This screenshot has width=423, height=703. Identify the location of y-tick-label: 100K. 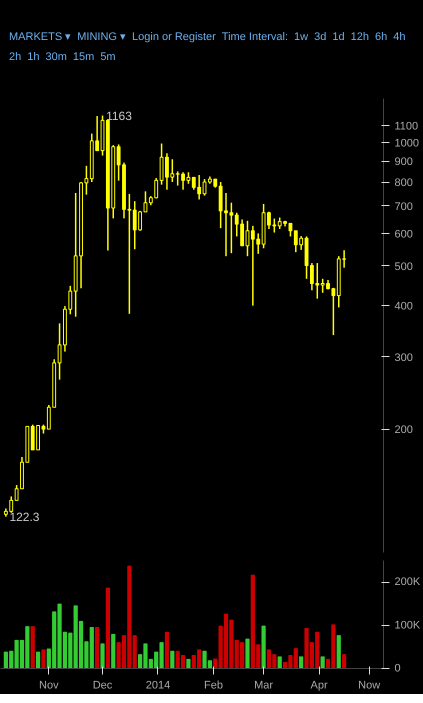
(407, 625).